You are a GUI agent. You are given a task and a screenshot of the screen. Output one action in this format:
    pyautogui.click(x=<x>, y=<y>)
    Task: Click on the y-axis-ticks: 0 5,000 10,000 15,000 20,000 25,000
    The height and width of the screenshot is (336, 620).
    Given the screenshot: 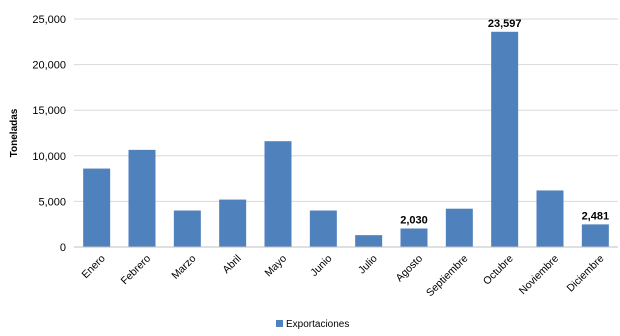 What is the action you would take?
    pyautogui.click(x=49, y=134)
    